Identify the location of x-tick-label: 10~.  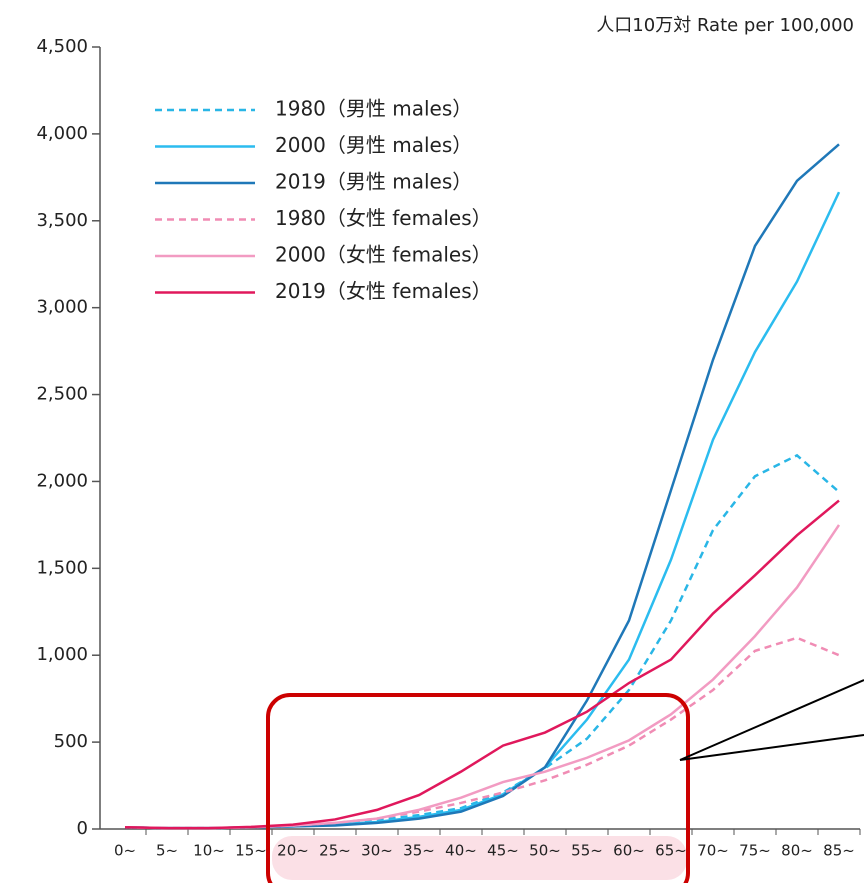
(209, 851).